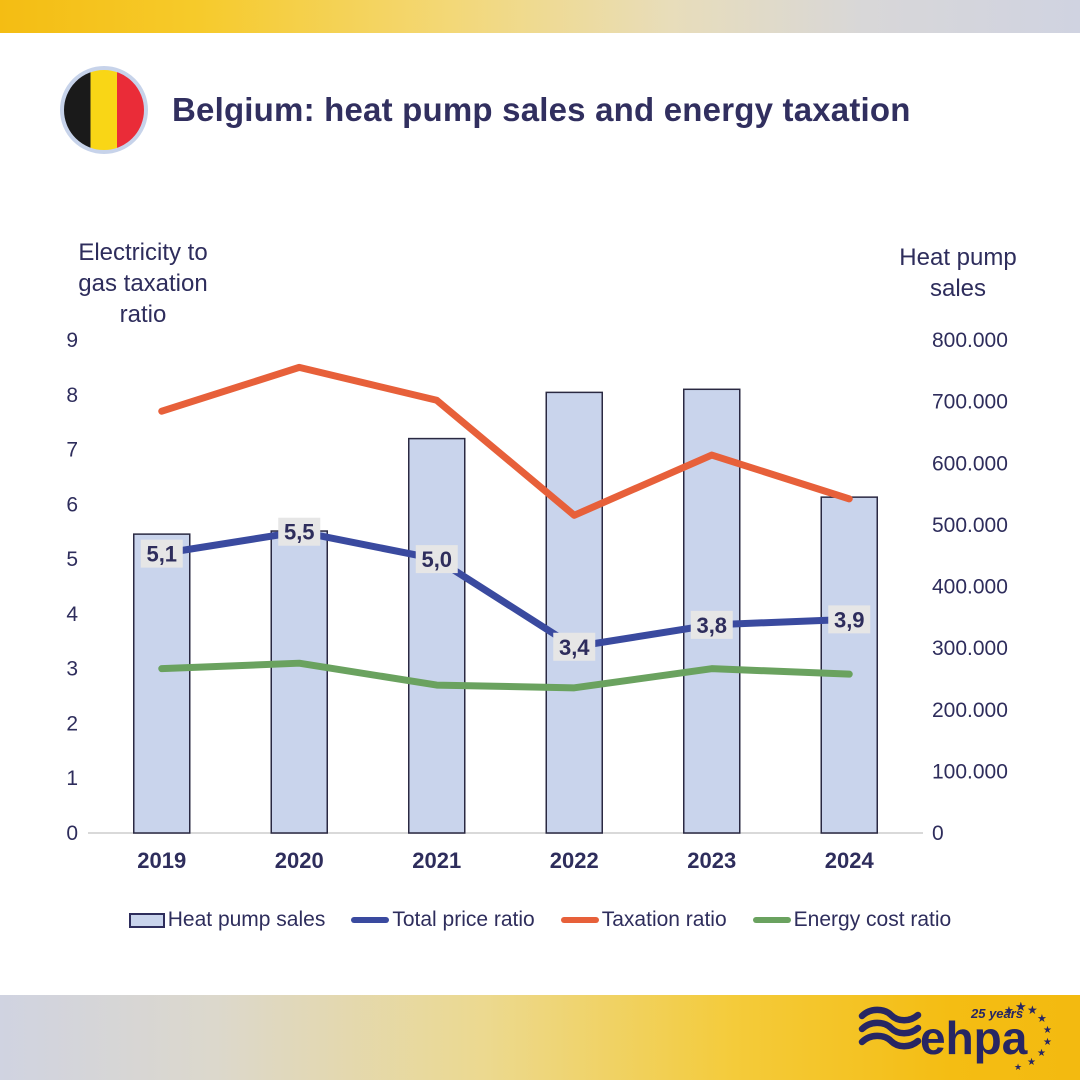 The height and width of the screenshot is (1080, 1080). Describe the element at coordinates (970, 587) in the screenshot. I see `right-axis-tick-label: 400.000` at that location.